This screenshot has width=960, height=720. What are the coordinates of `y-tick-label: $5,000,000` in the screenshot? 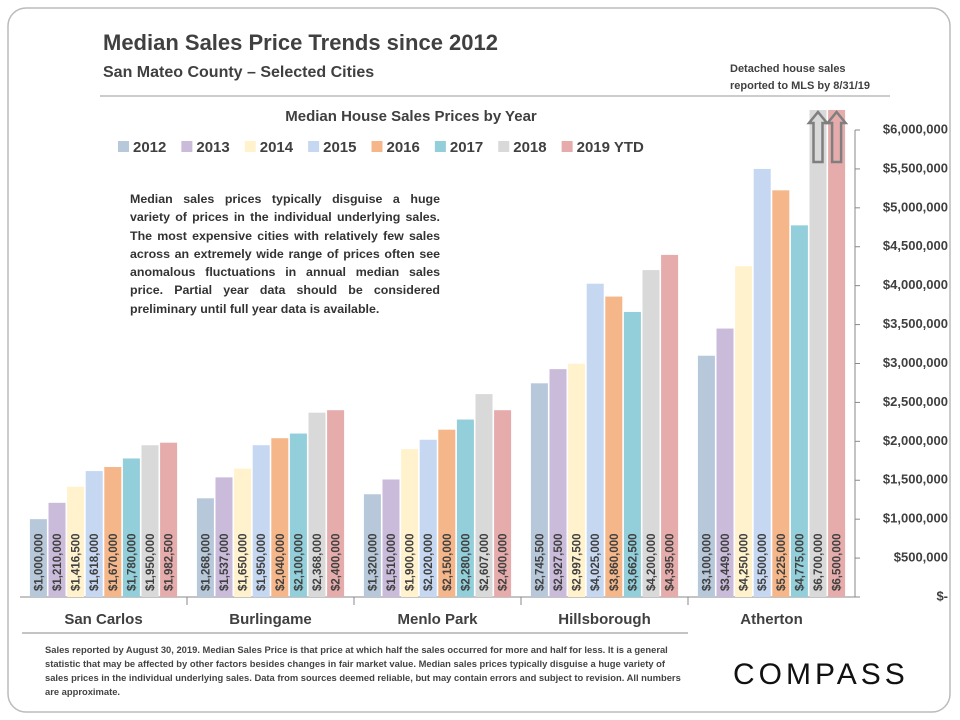 It's located at (915, 206).